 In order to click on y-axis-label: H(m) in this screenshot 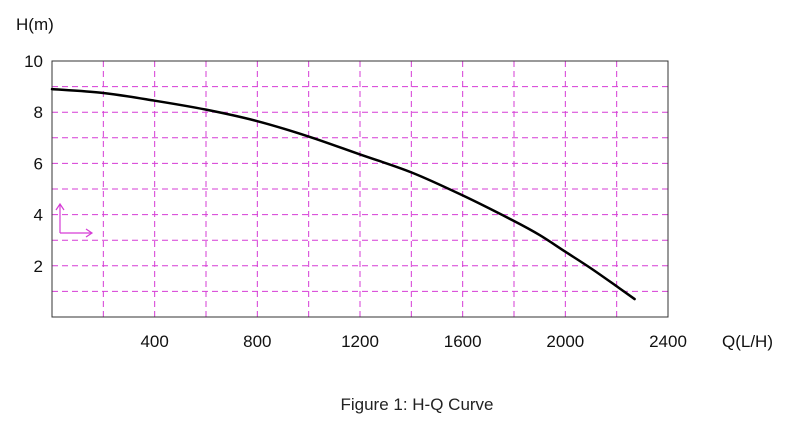, I will do `click(35, 24)`.